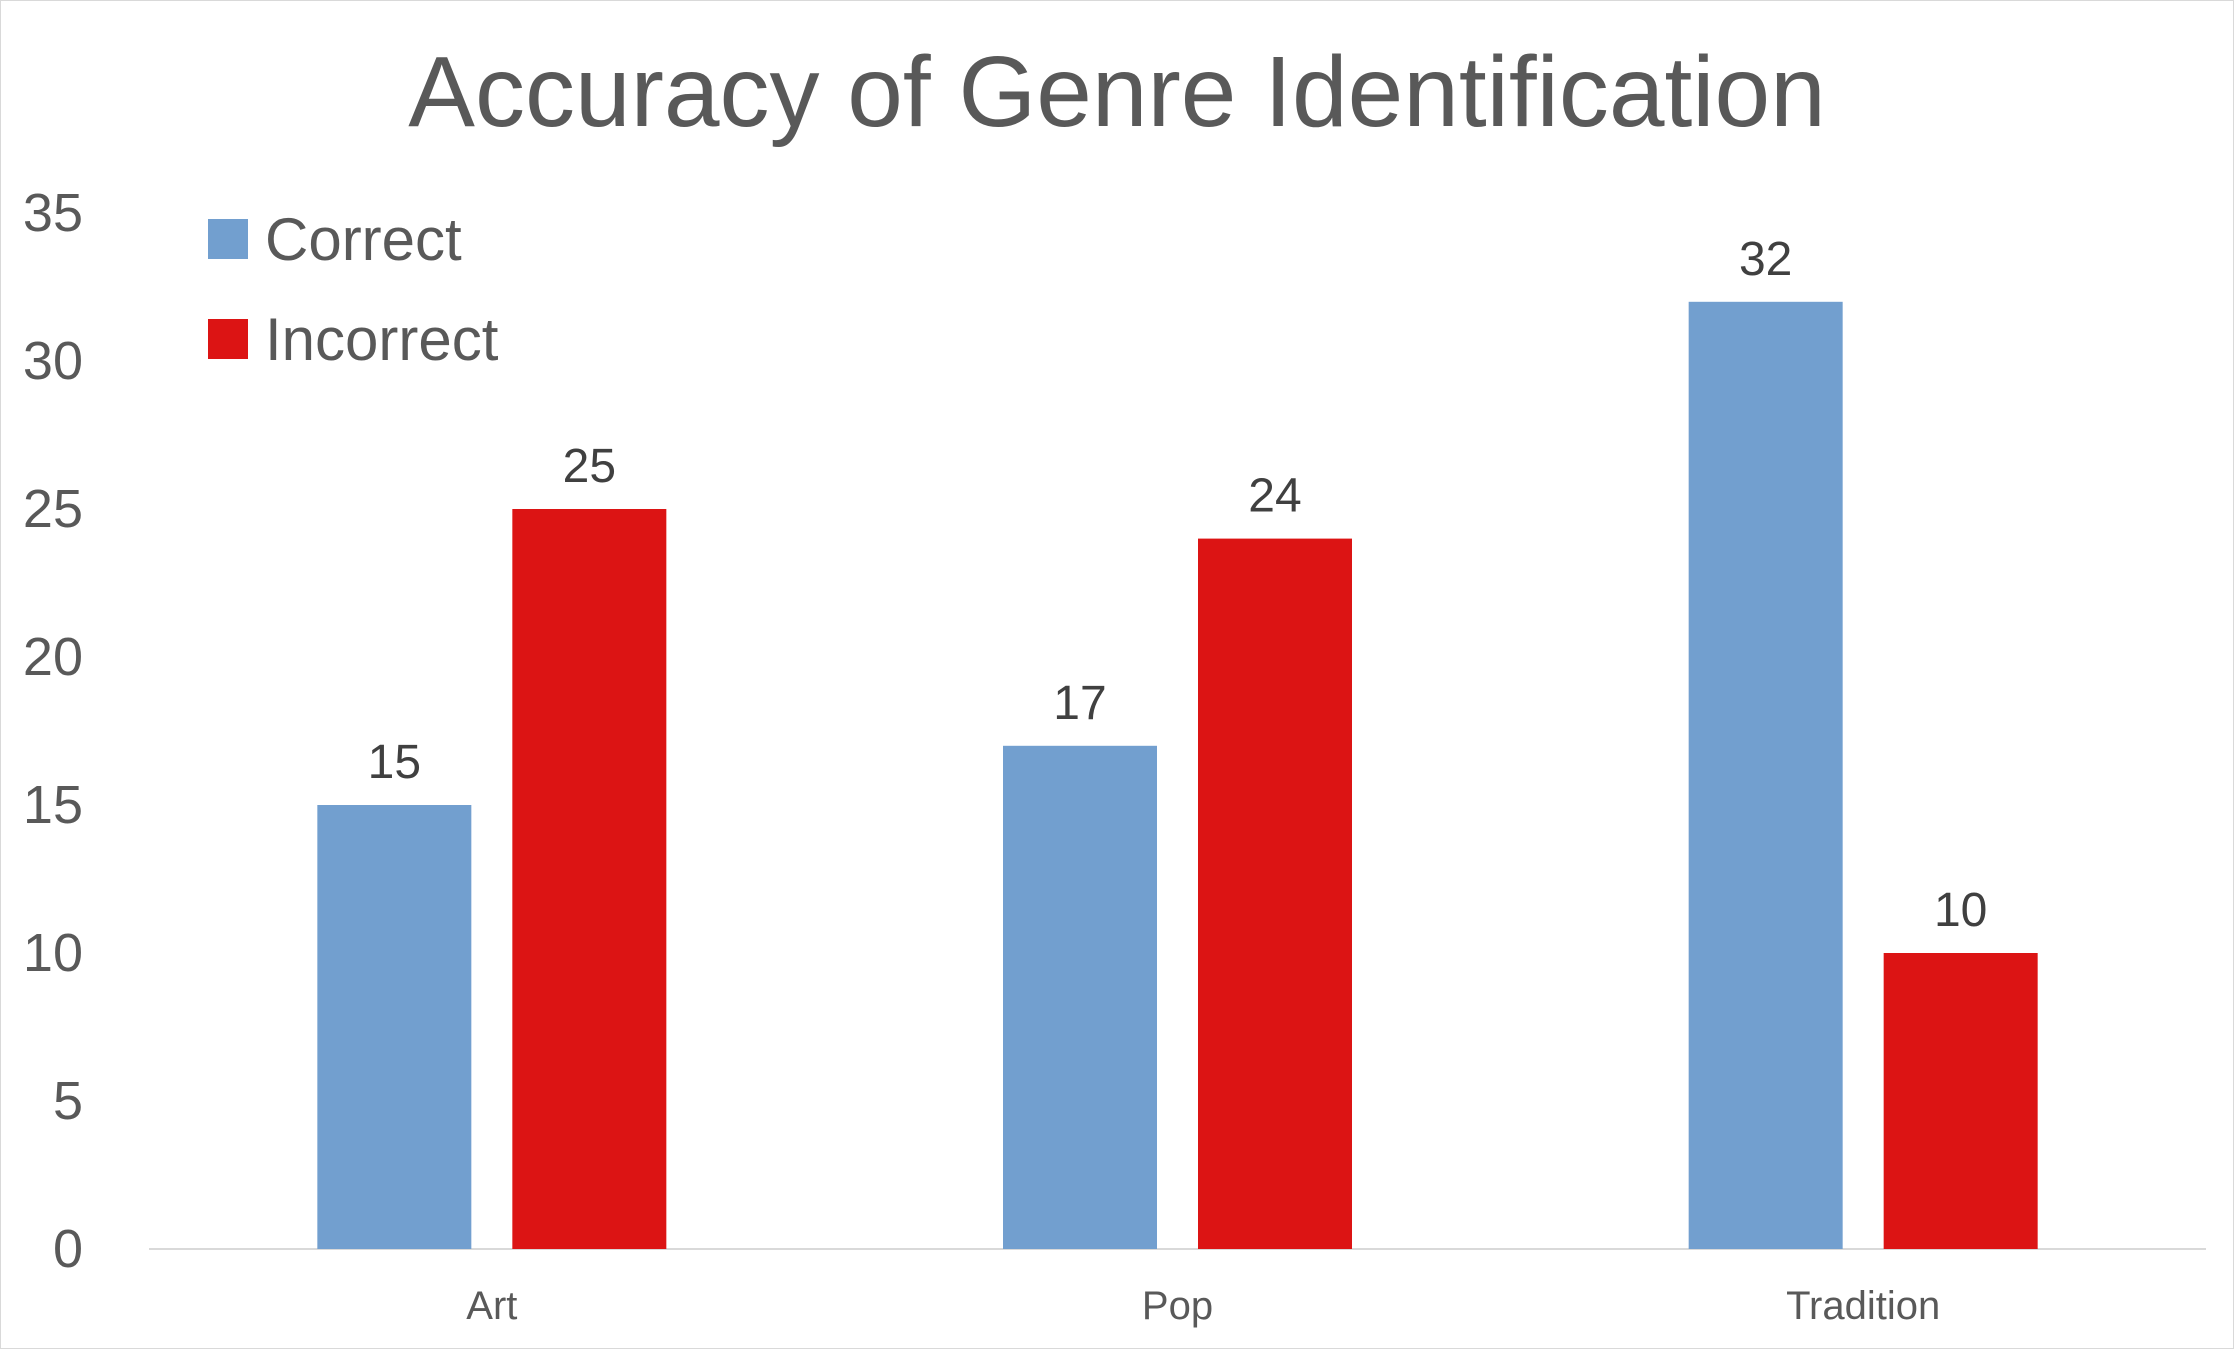 The width and height of the screenshot is (2234, 1349). I want to click on legend: Correct Incorrect, so click(353, 289).